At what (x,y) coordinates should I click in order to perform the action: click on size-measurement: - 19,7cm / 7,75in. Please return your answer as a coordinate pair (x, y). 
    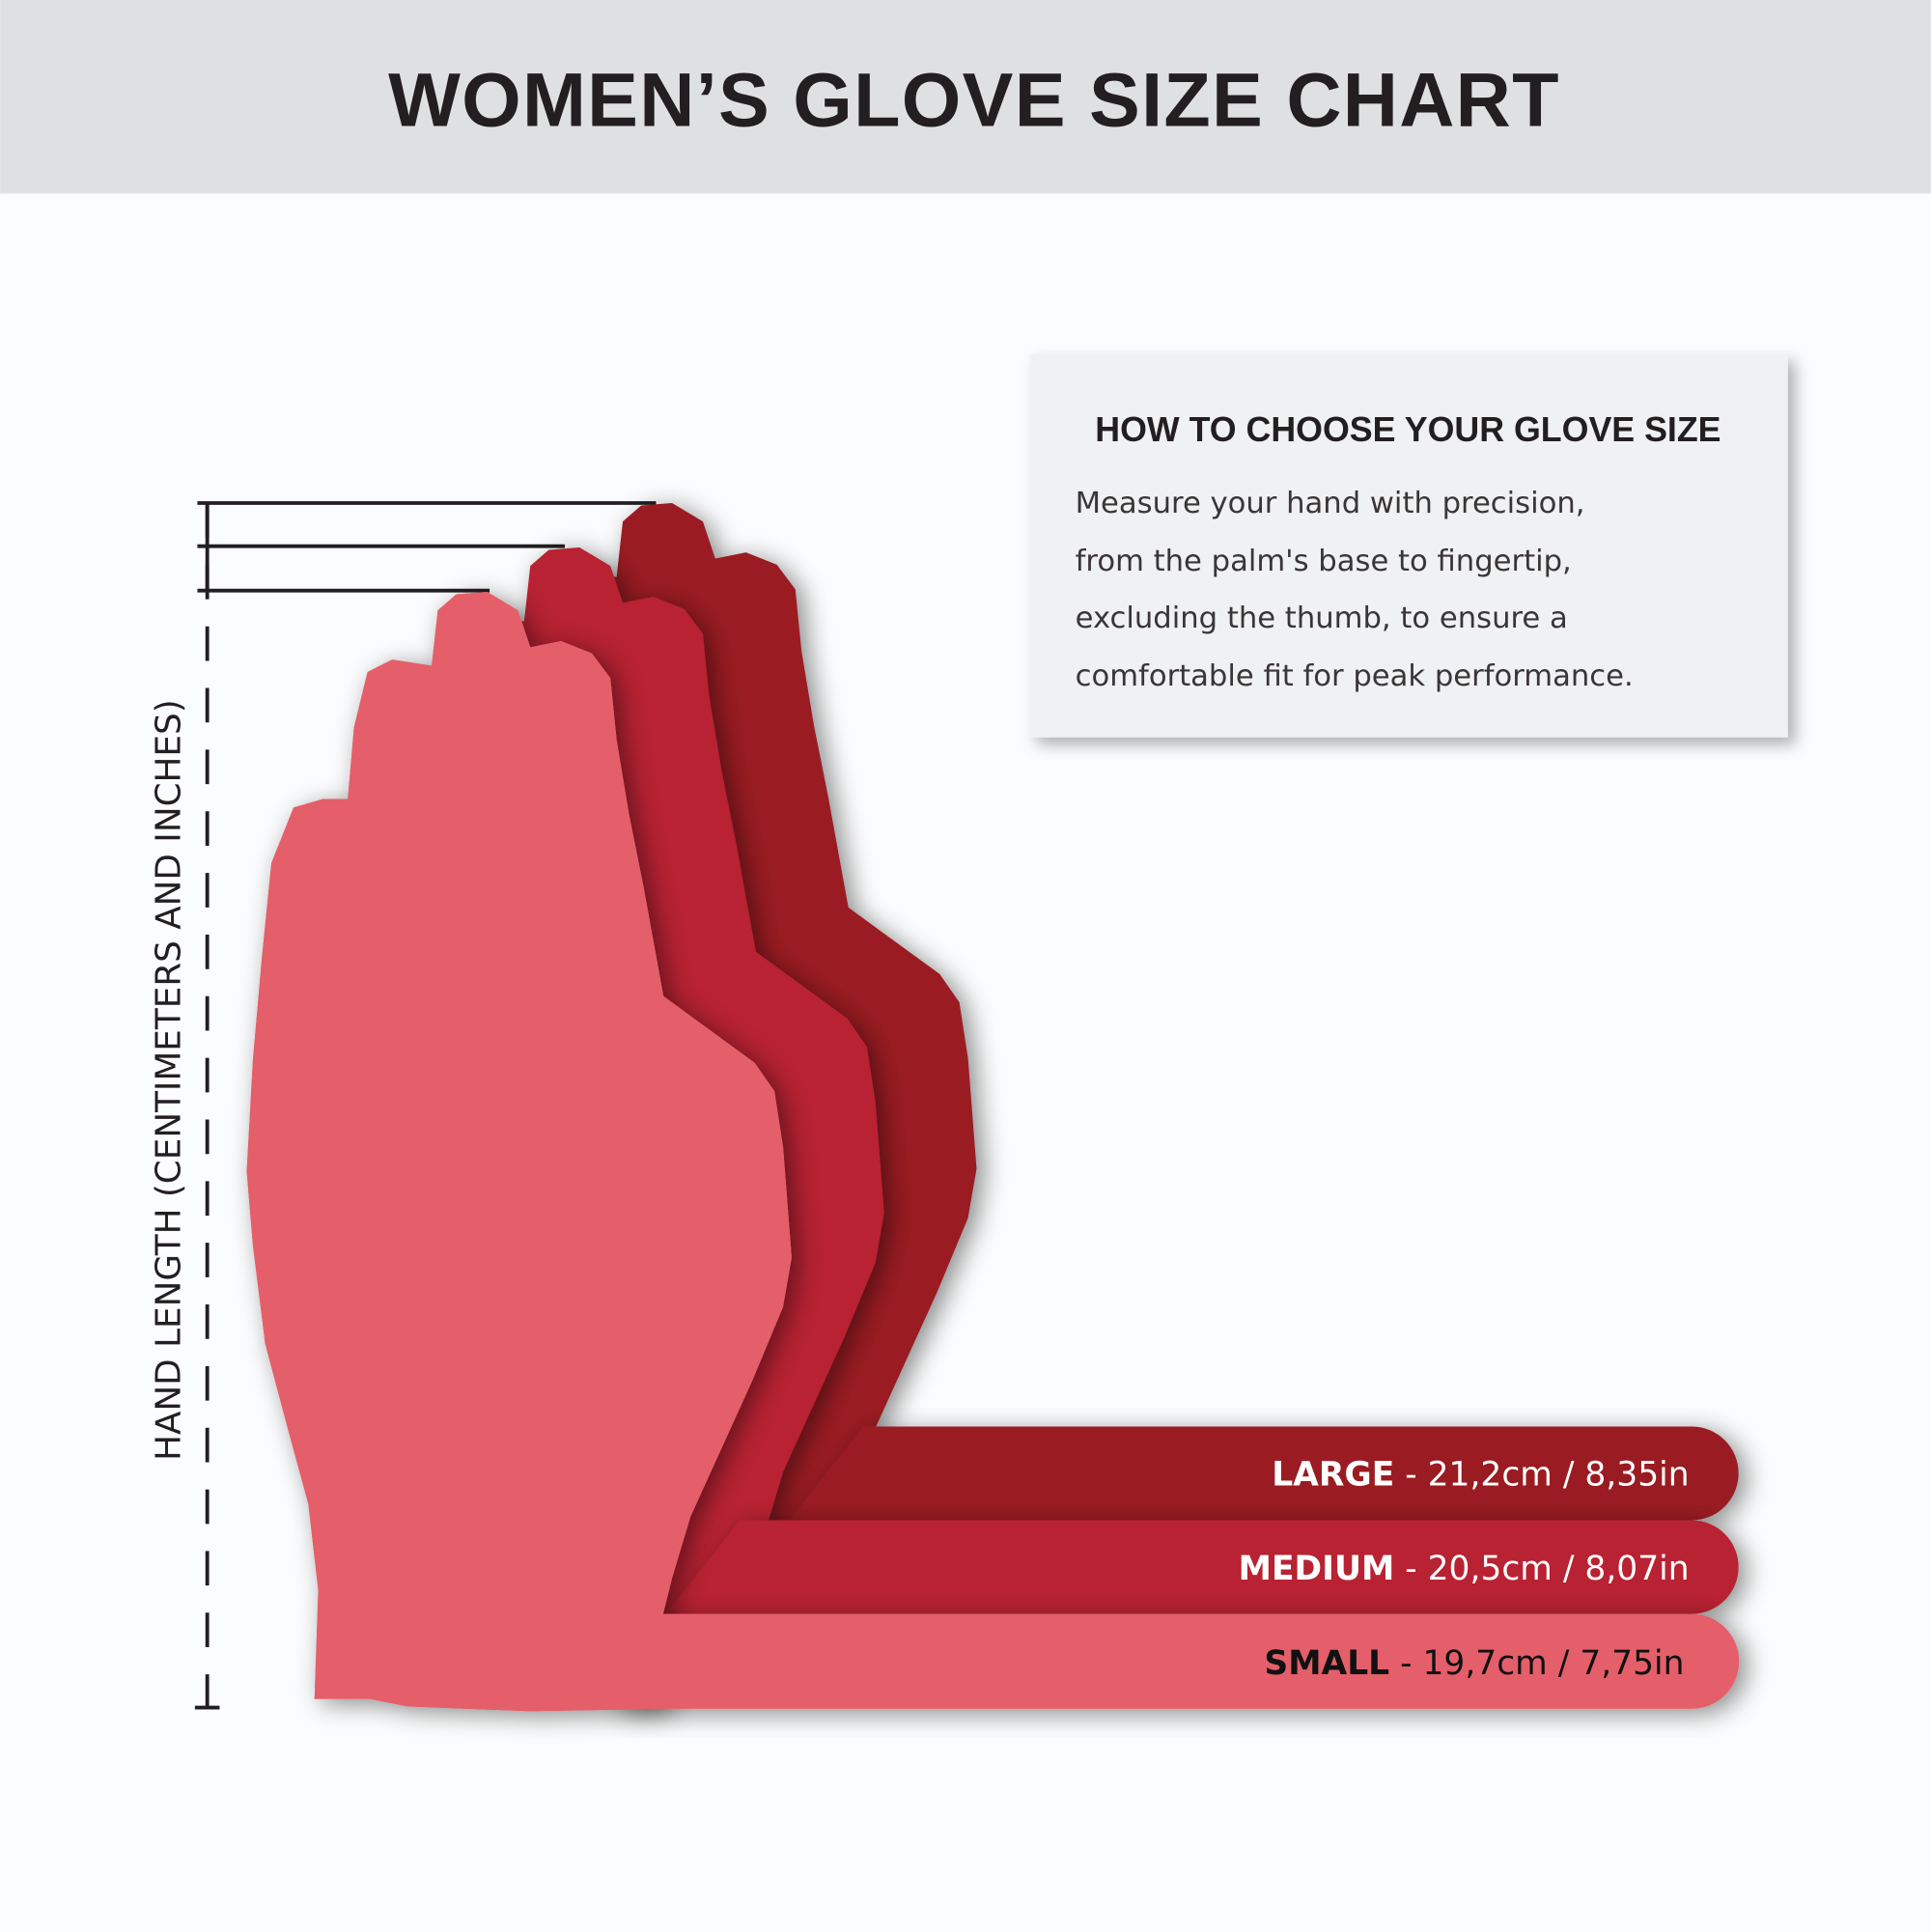
    Looking at the image, I should click on (1536, 1664).